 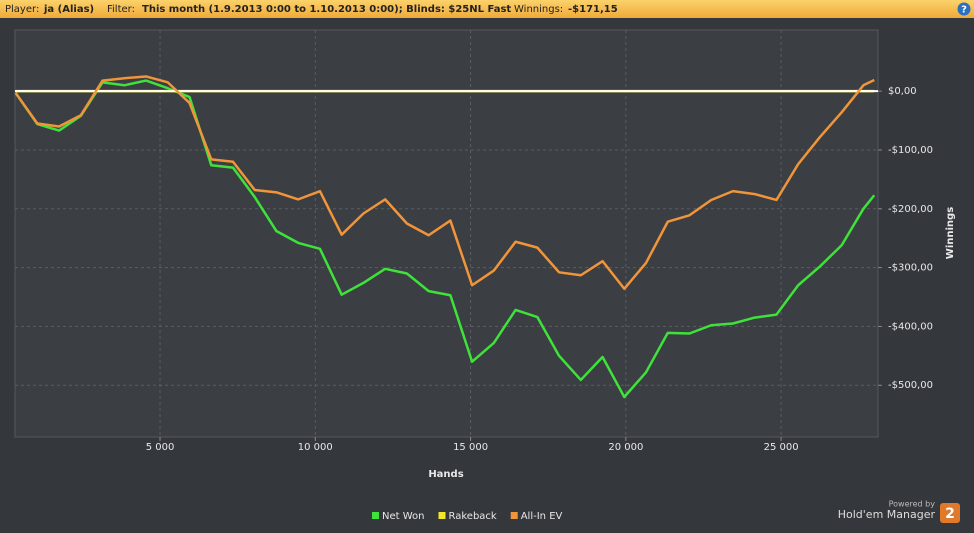 I want to click on logo, so click(x=950, y=513).